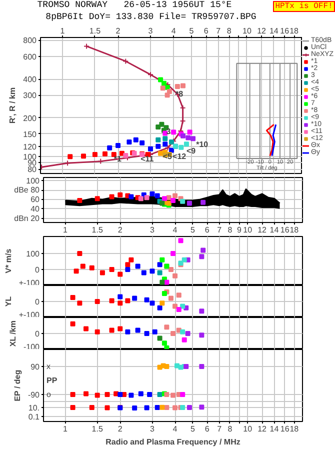 The width and height of the screenshot is (335, 451). I want to click on annotation: 3, so click(169, 131).